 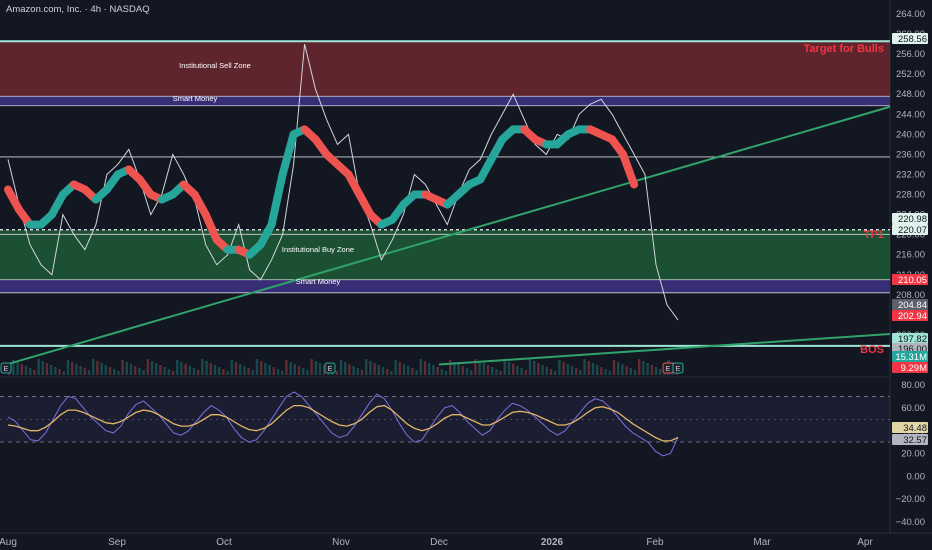 What do you see at coordinates (78, 9) in the screenshot?
I see `chart-title: Amazon.com, Inc. · 4h · NASDAQ` at bounding box center [78, 9].